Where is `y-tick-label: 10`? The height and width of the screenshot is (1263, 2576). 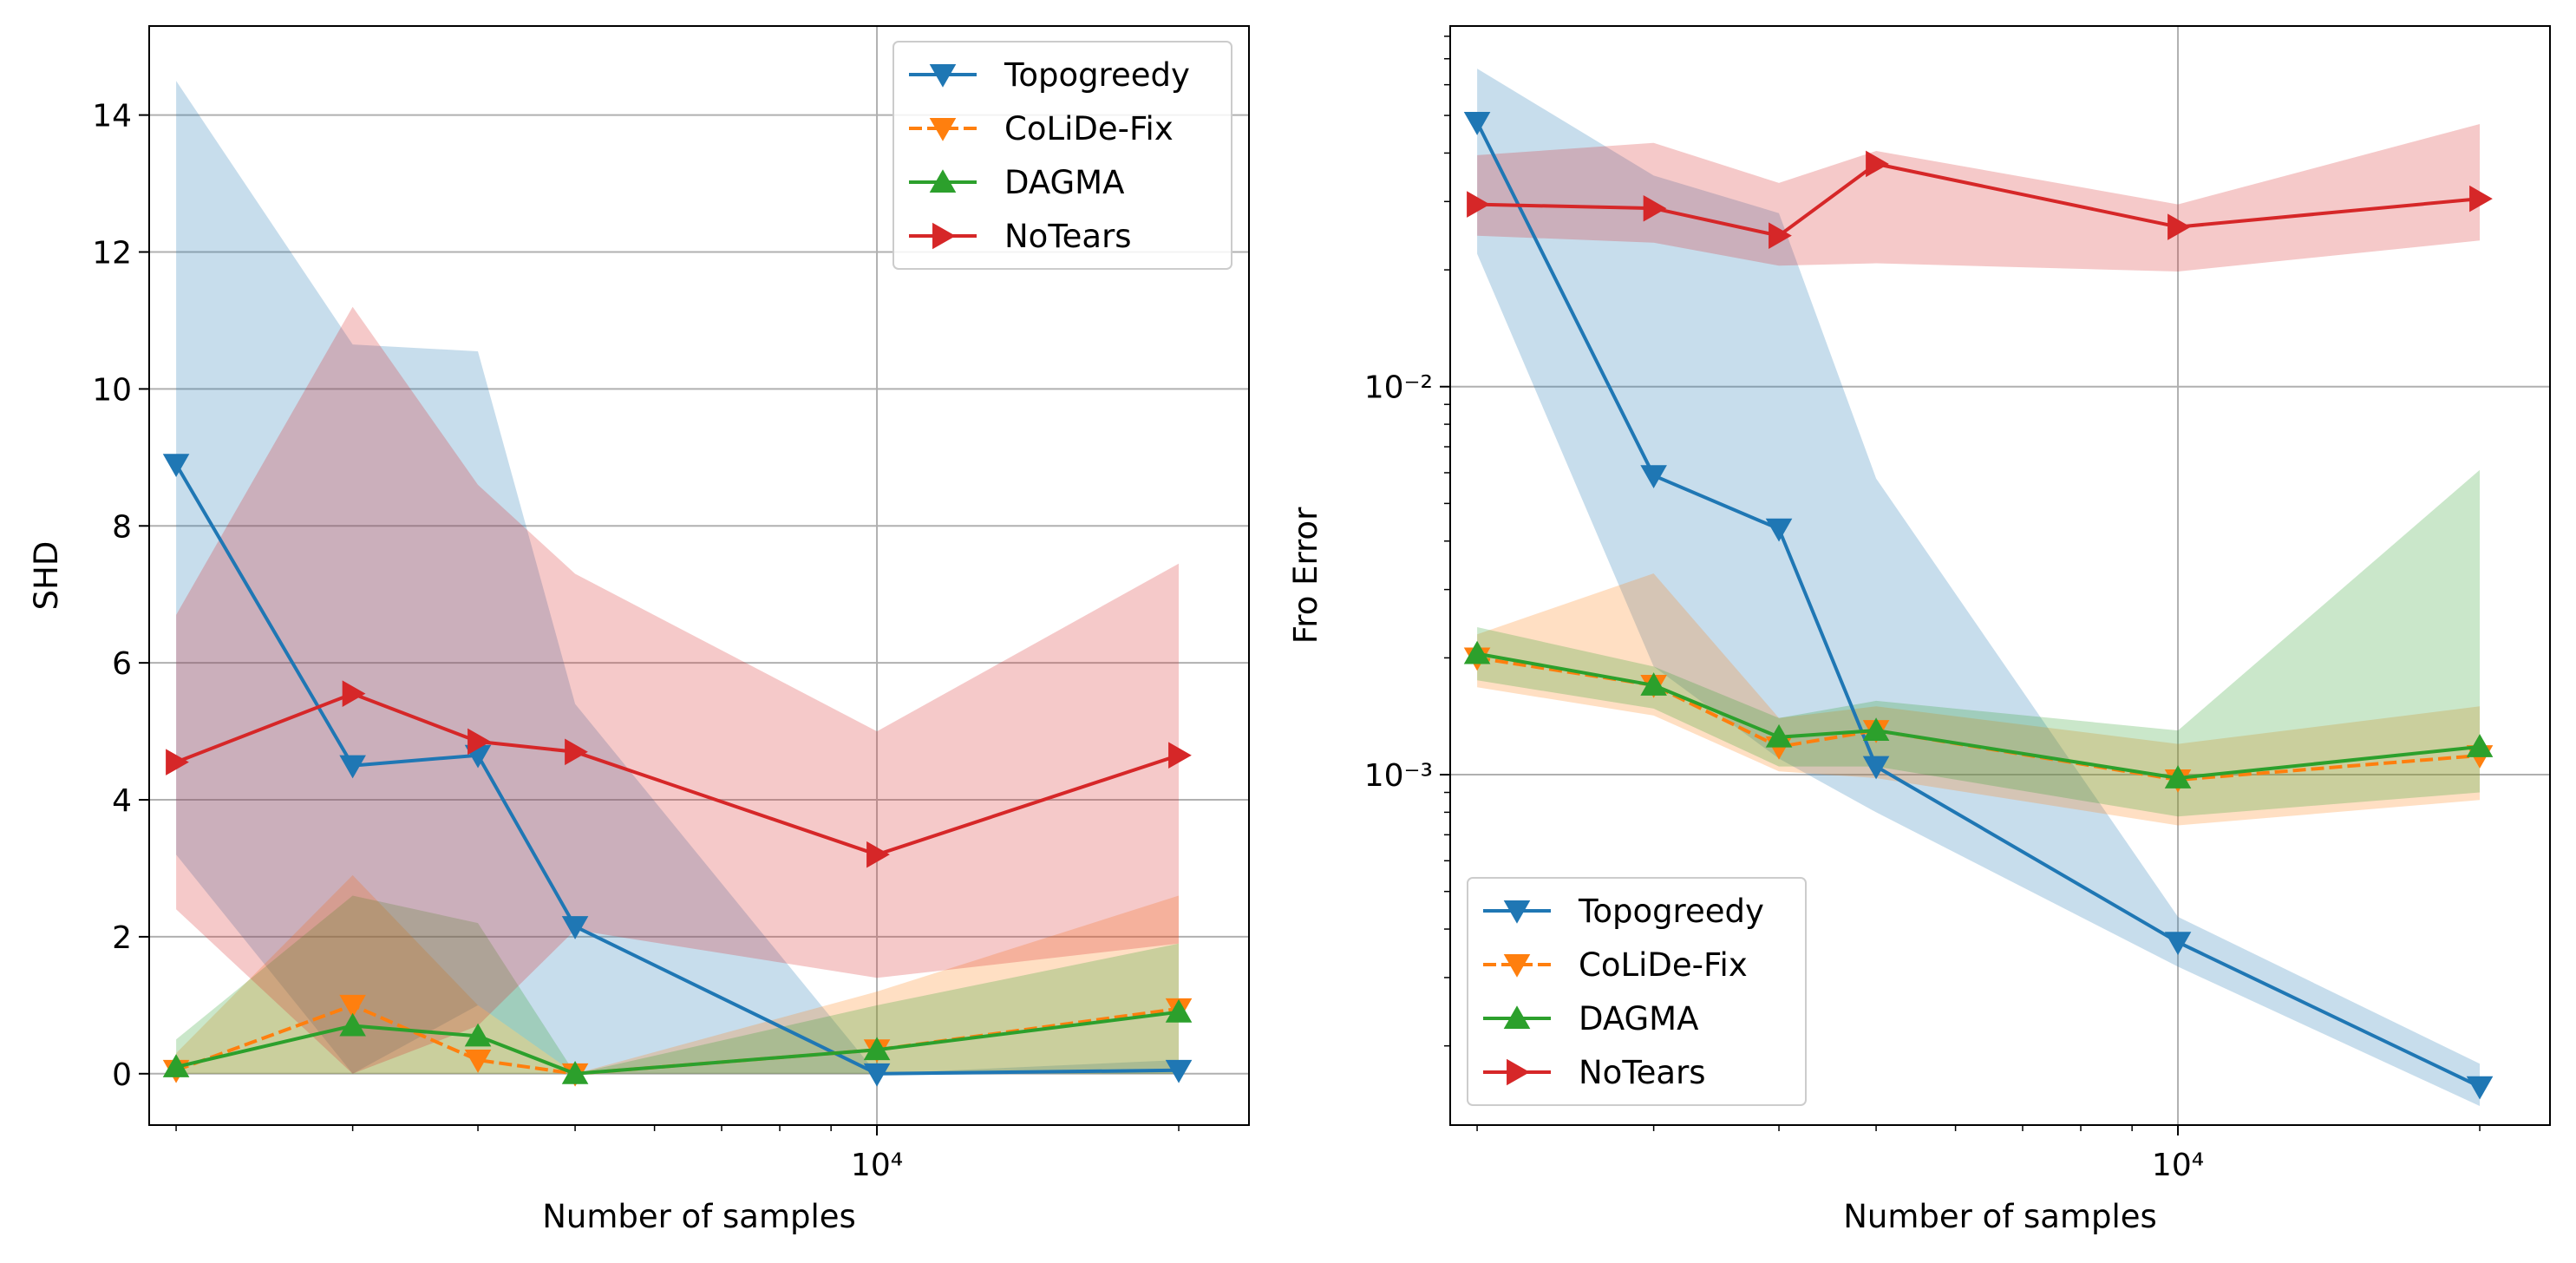
y-tick-label: 10 is located at coordinates (112, 390).